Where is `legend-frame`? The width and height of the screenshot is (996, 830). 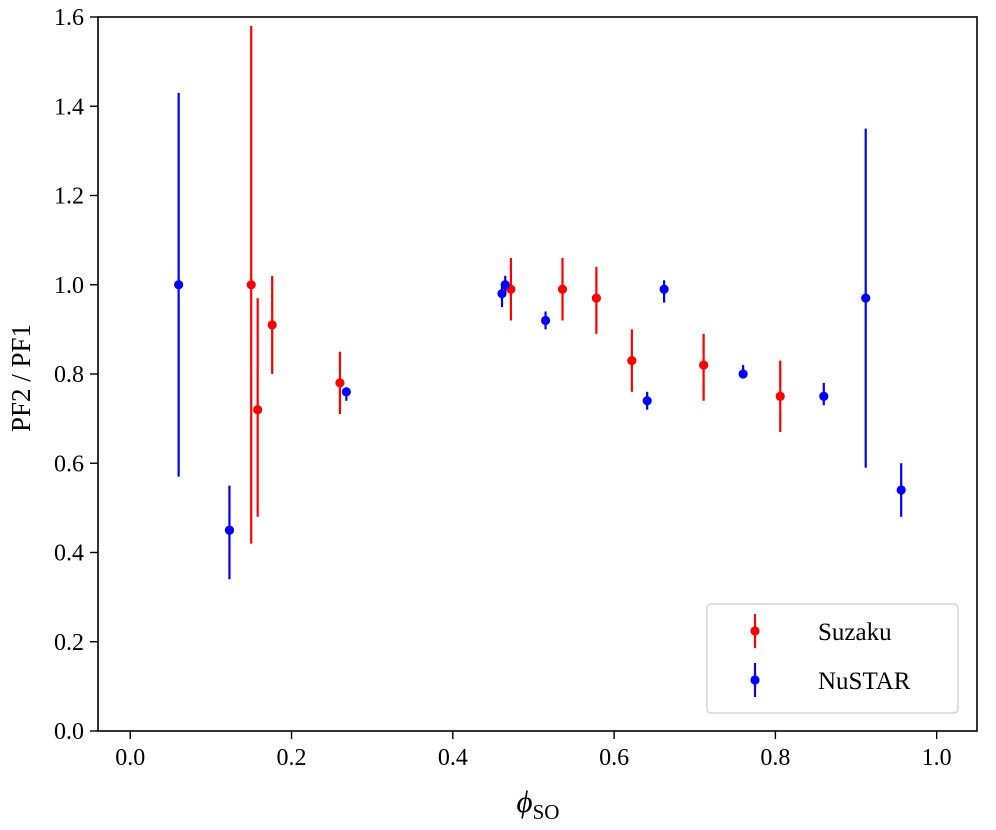 legend-frame is located at coordinates (832, 658).